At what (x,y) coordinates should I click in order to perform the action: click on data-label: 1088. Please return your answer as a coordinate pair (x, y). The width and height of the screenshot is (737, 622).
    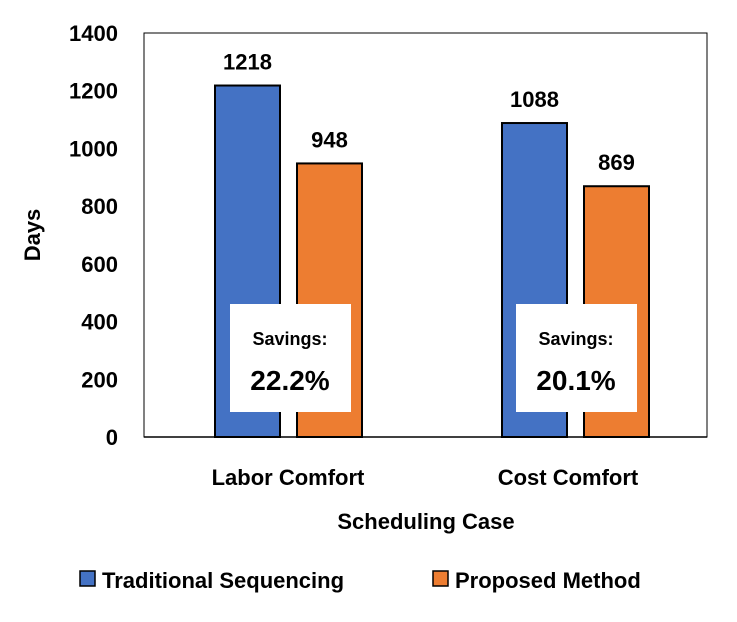
    Looking at the image, I should click on (534, 99).